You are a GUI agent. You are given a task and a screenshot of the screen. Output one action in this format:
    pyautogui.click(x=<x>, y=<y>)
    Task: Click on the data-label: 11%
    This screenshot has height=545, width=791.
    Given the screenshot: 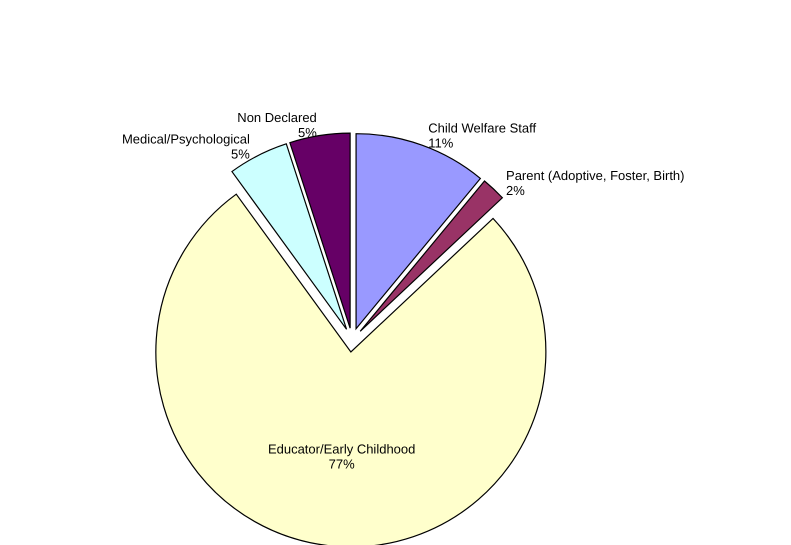 What is the action you would take?
    pyautogui.click(x=441, y=142)
    